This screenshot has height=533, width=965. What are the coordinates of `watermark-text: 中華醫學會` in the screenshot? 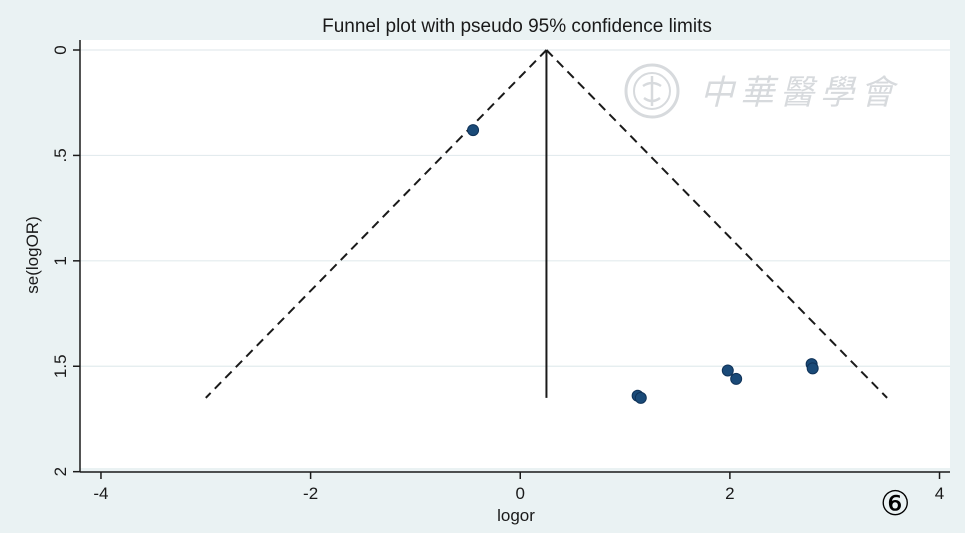 It's located at (800, 93).